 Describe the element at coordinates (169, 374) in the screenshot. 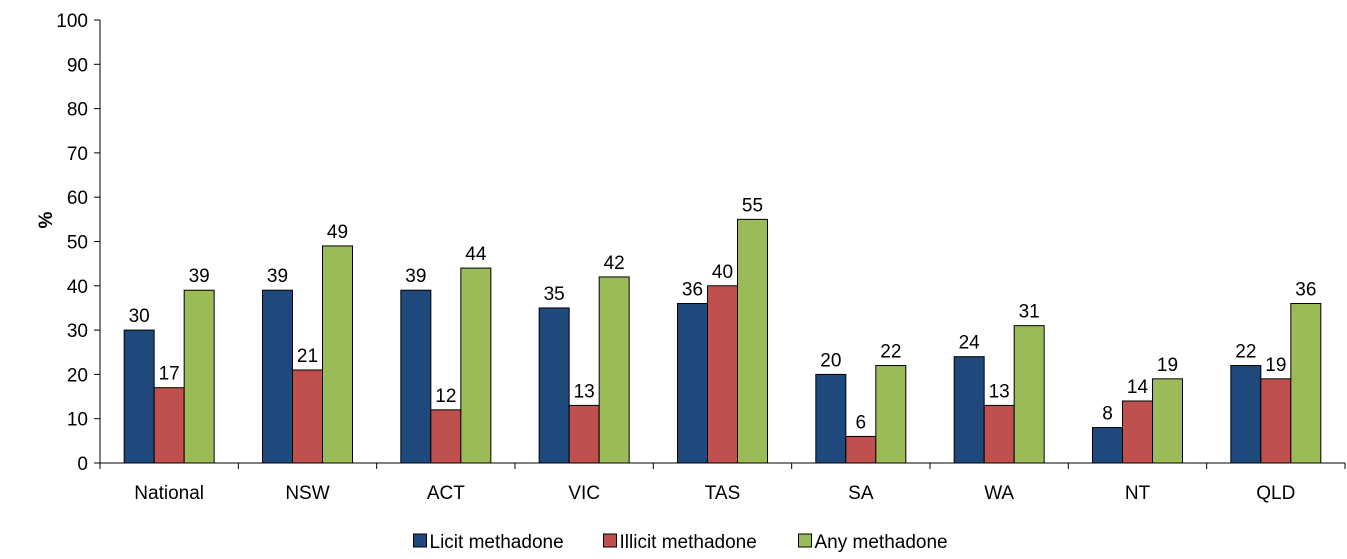

I see `data-label: 17` at that location.